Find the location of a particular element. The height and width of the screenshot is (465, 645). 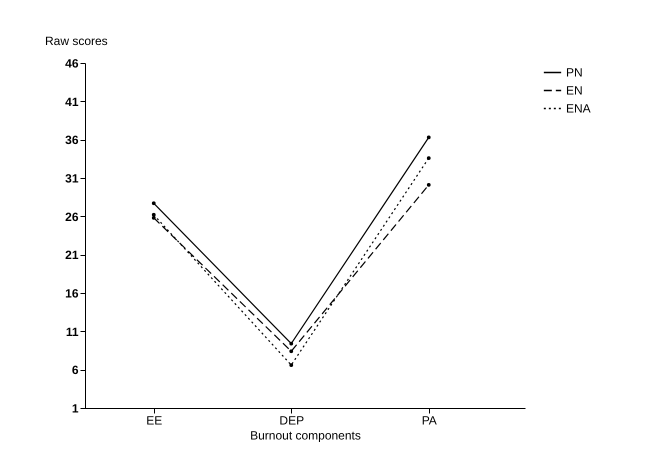

y-tick-label: 41 is located at coordinates (72, 101).